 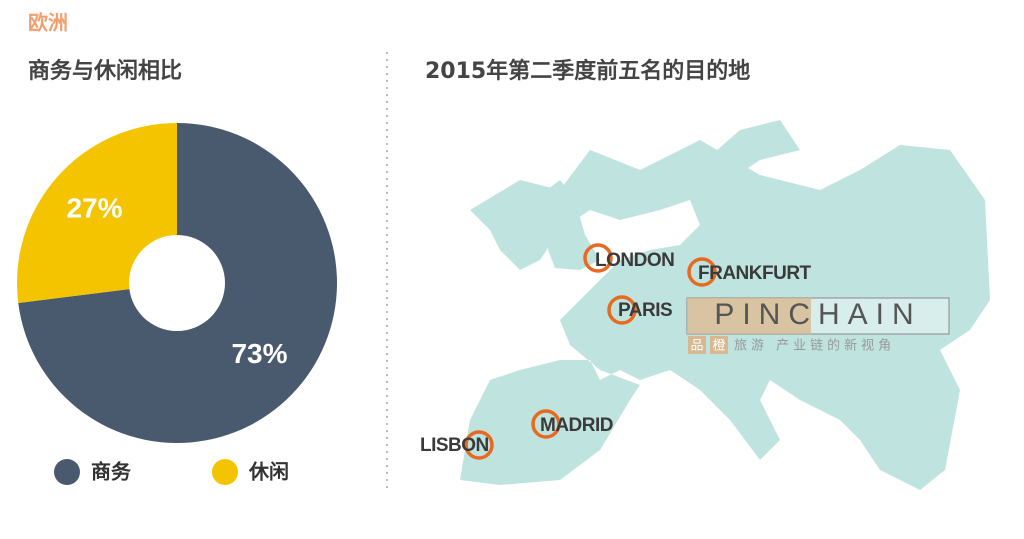 I want to click on slice-label: 73%, so click(x=259, y=353).